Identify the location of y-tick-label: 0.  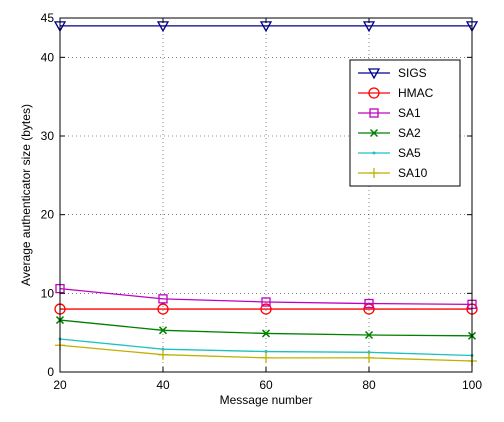
(50, 372).